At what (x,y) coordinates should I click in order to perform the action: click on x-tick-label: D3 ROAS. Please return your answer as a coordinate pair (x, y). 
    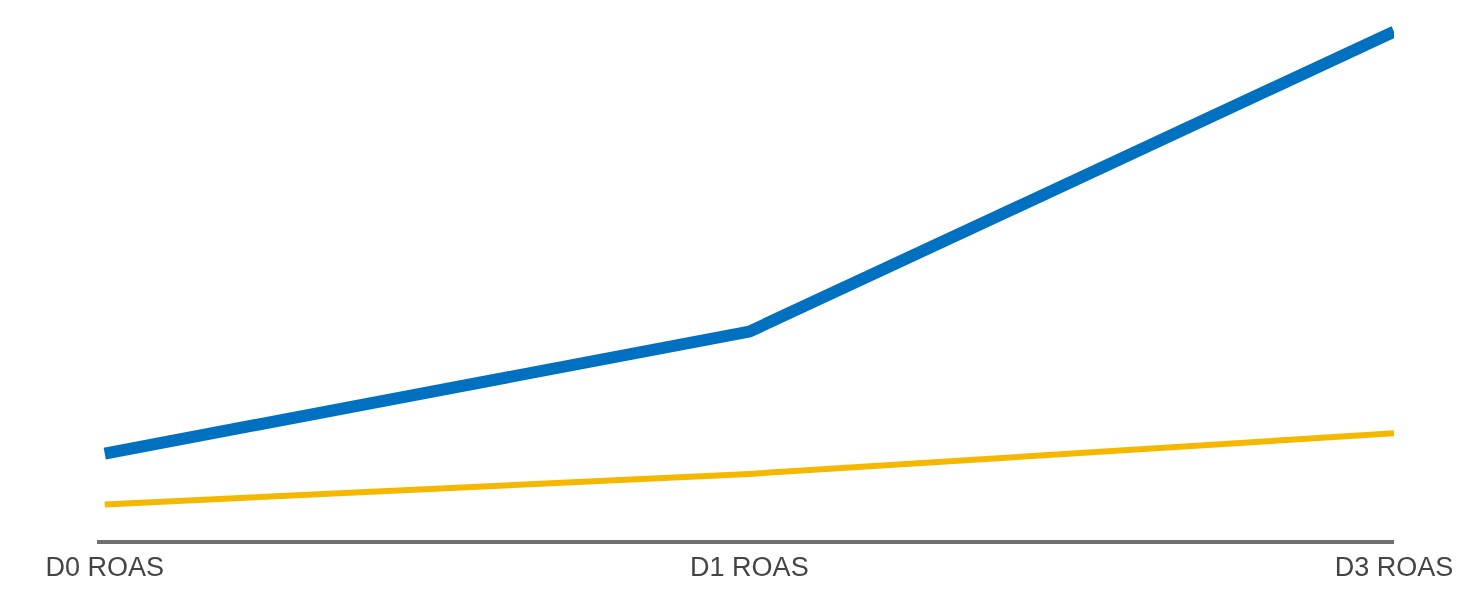
    Looking at the image, I should click on (1394, 567).